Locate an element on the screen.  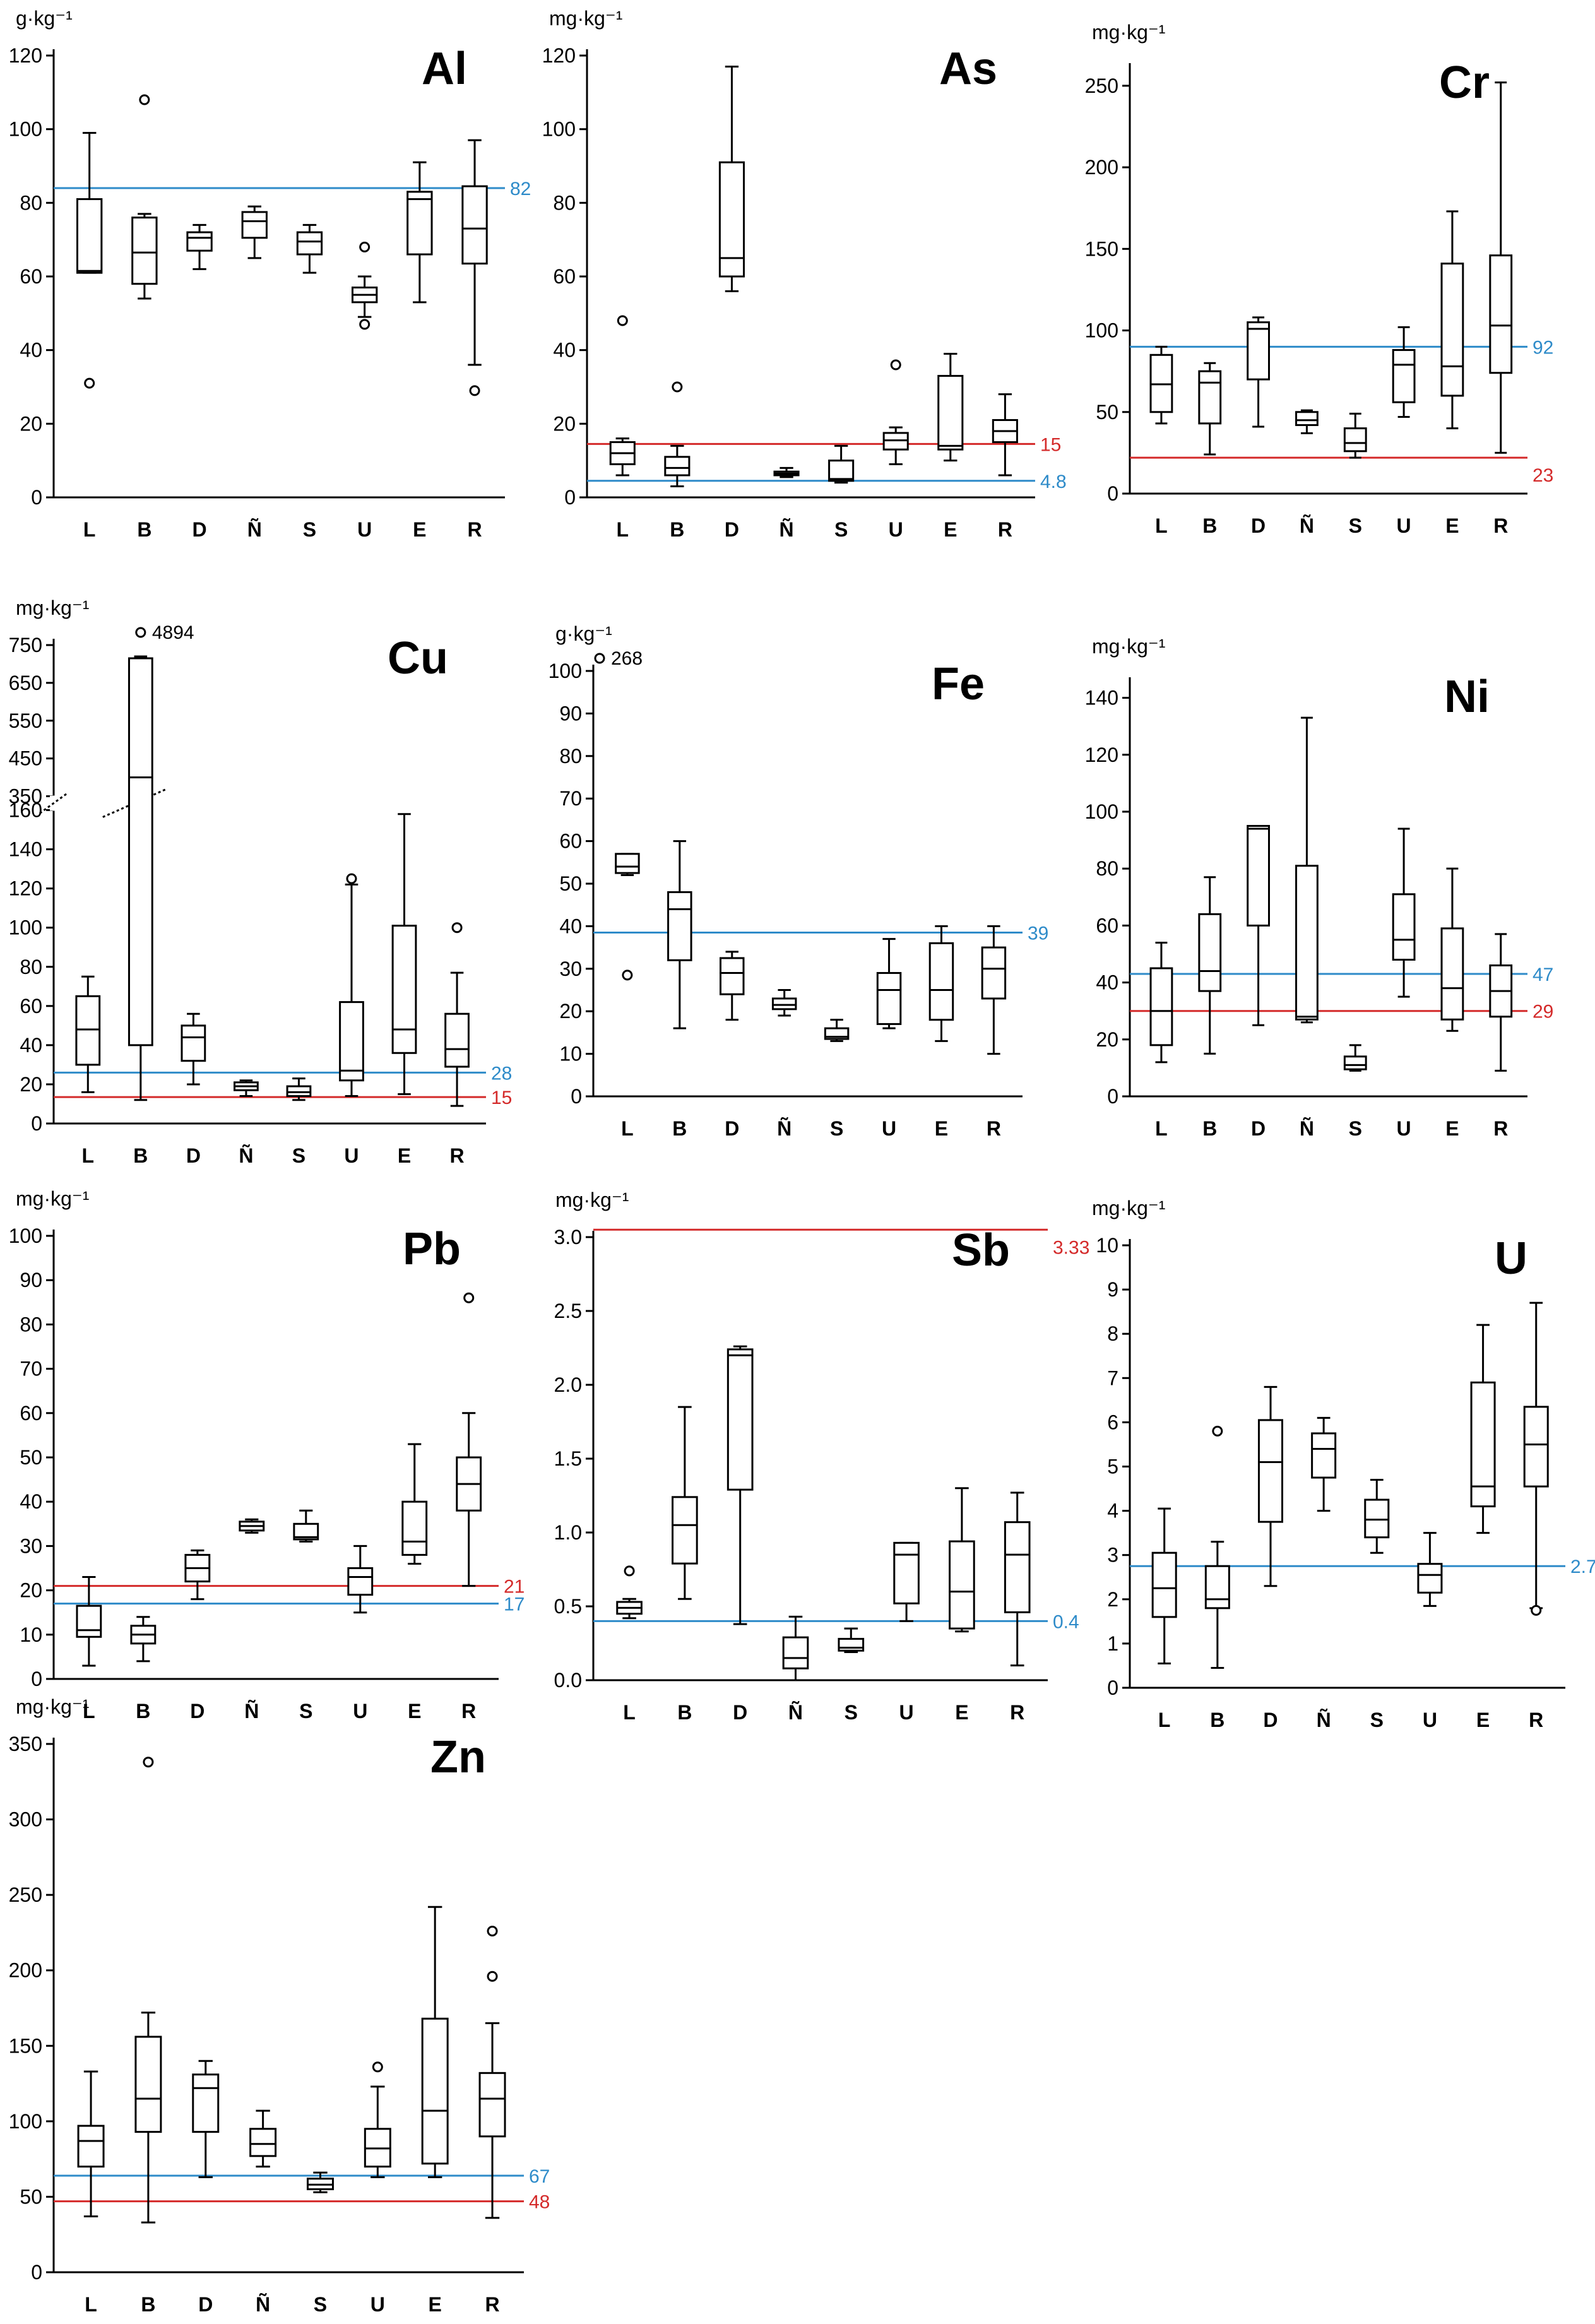
outlier-point is located at coordinates (469, 1297).